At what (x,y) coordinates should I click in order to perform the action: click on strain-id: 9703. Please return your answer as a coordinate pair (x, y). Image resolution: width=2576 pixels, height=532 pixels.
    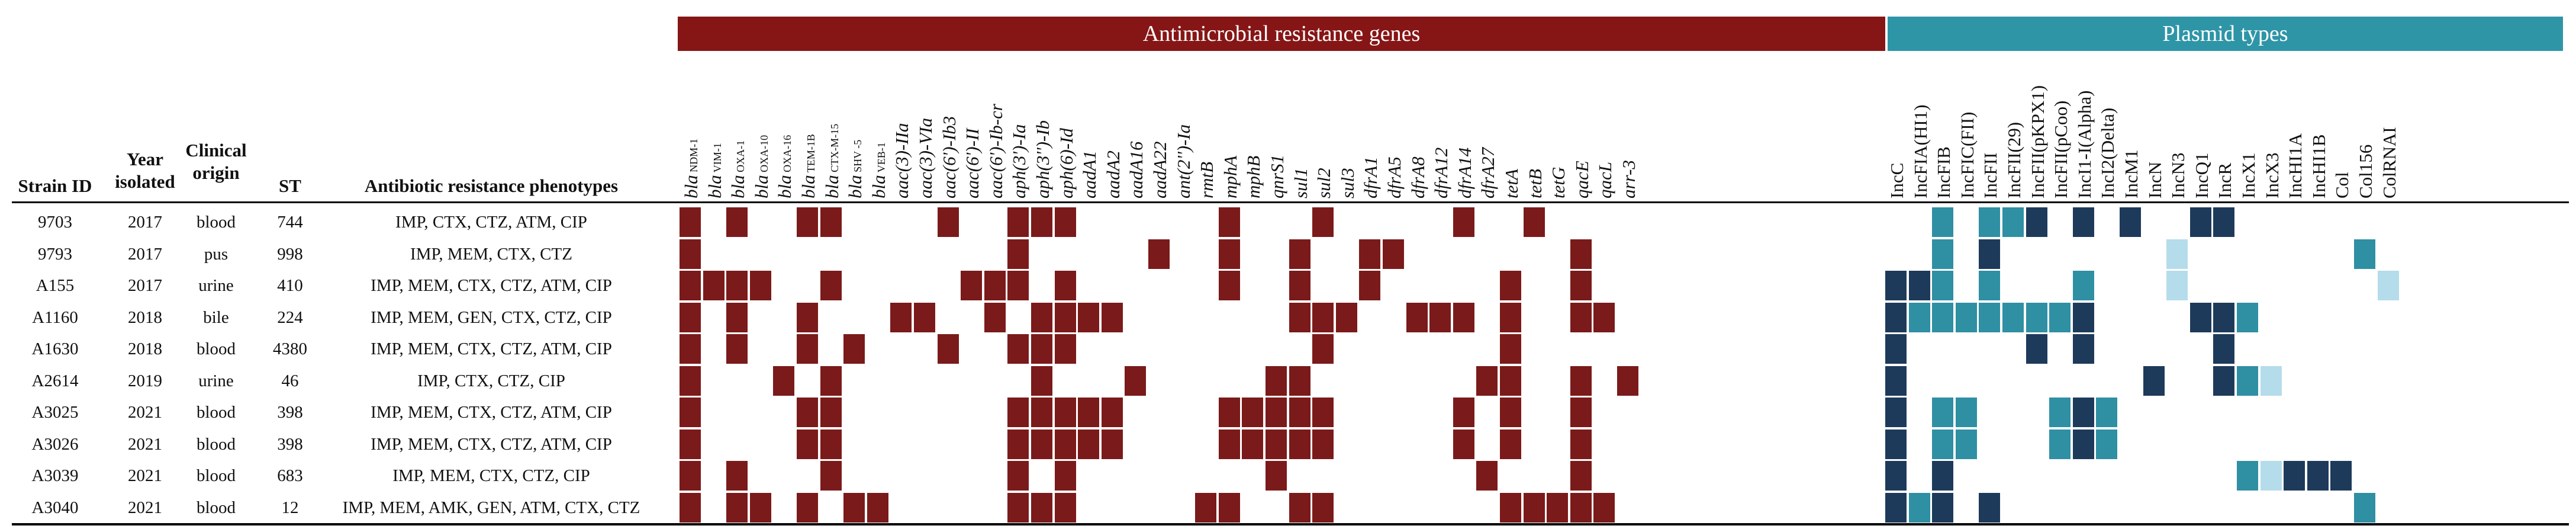
    Looking at the image, I should click on (55, 223).